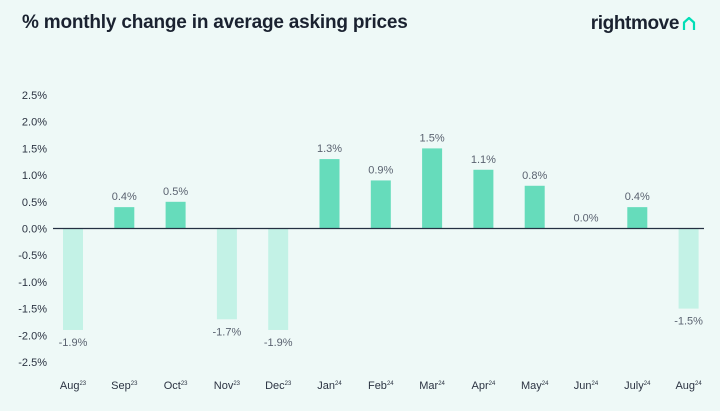  I want to click on data-label: 1.5%, so click(432, 138).